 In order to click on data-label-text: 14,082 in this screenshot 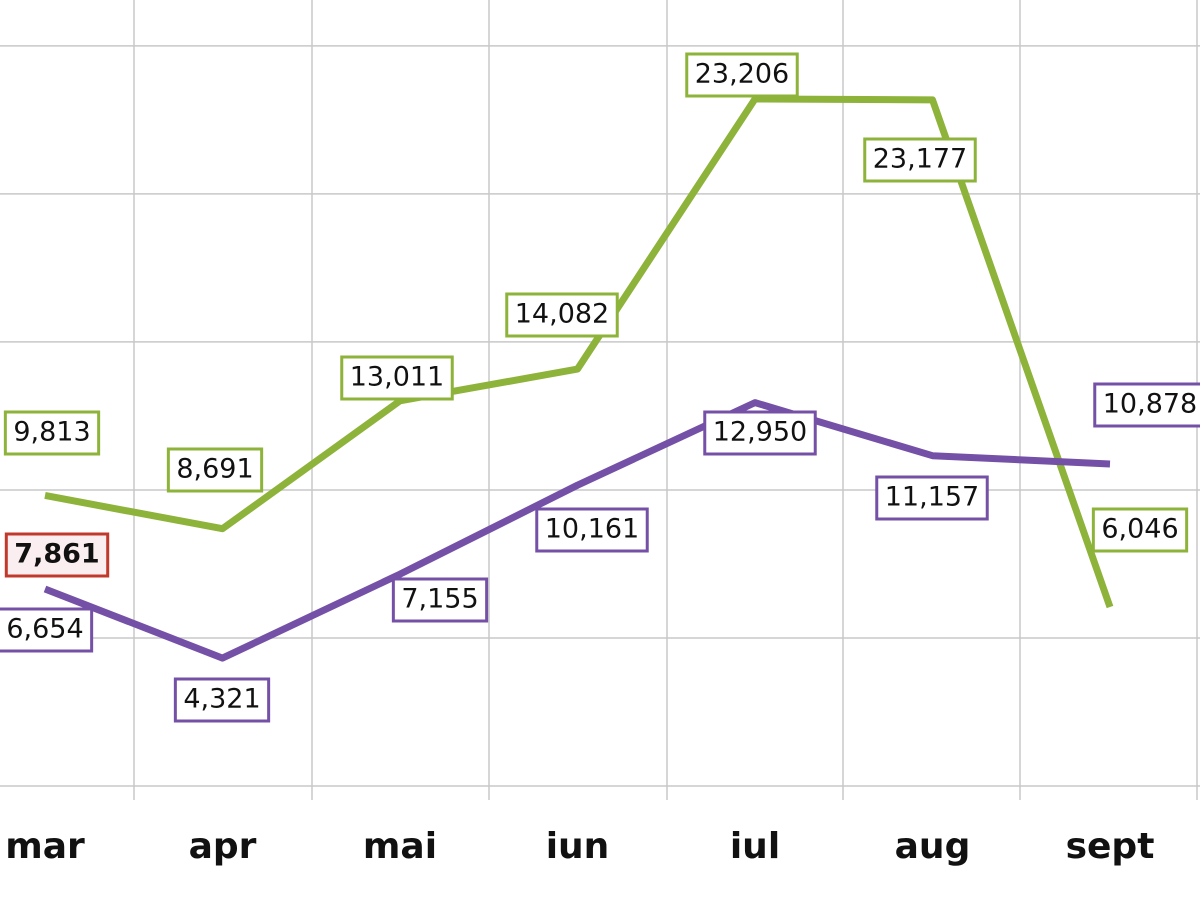, I will do `click(562, 314)`.